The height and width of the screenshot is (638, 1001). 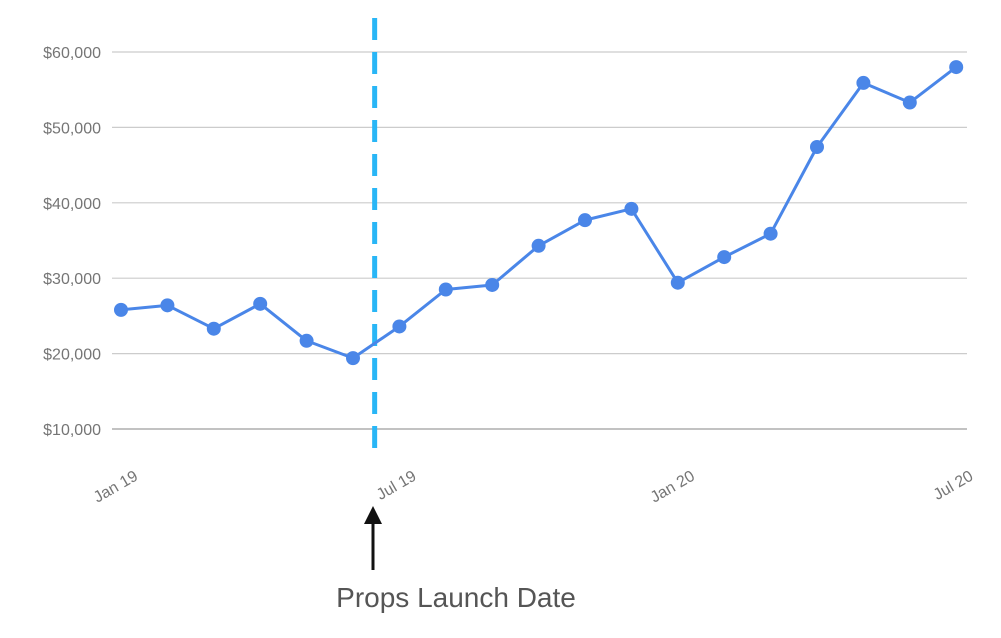 I want to click on x-tick-label: Jul 19, so click(x=397, y=486).